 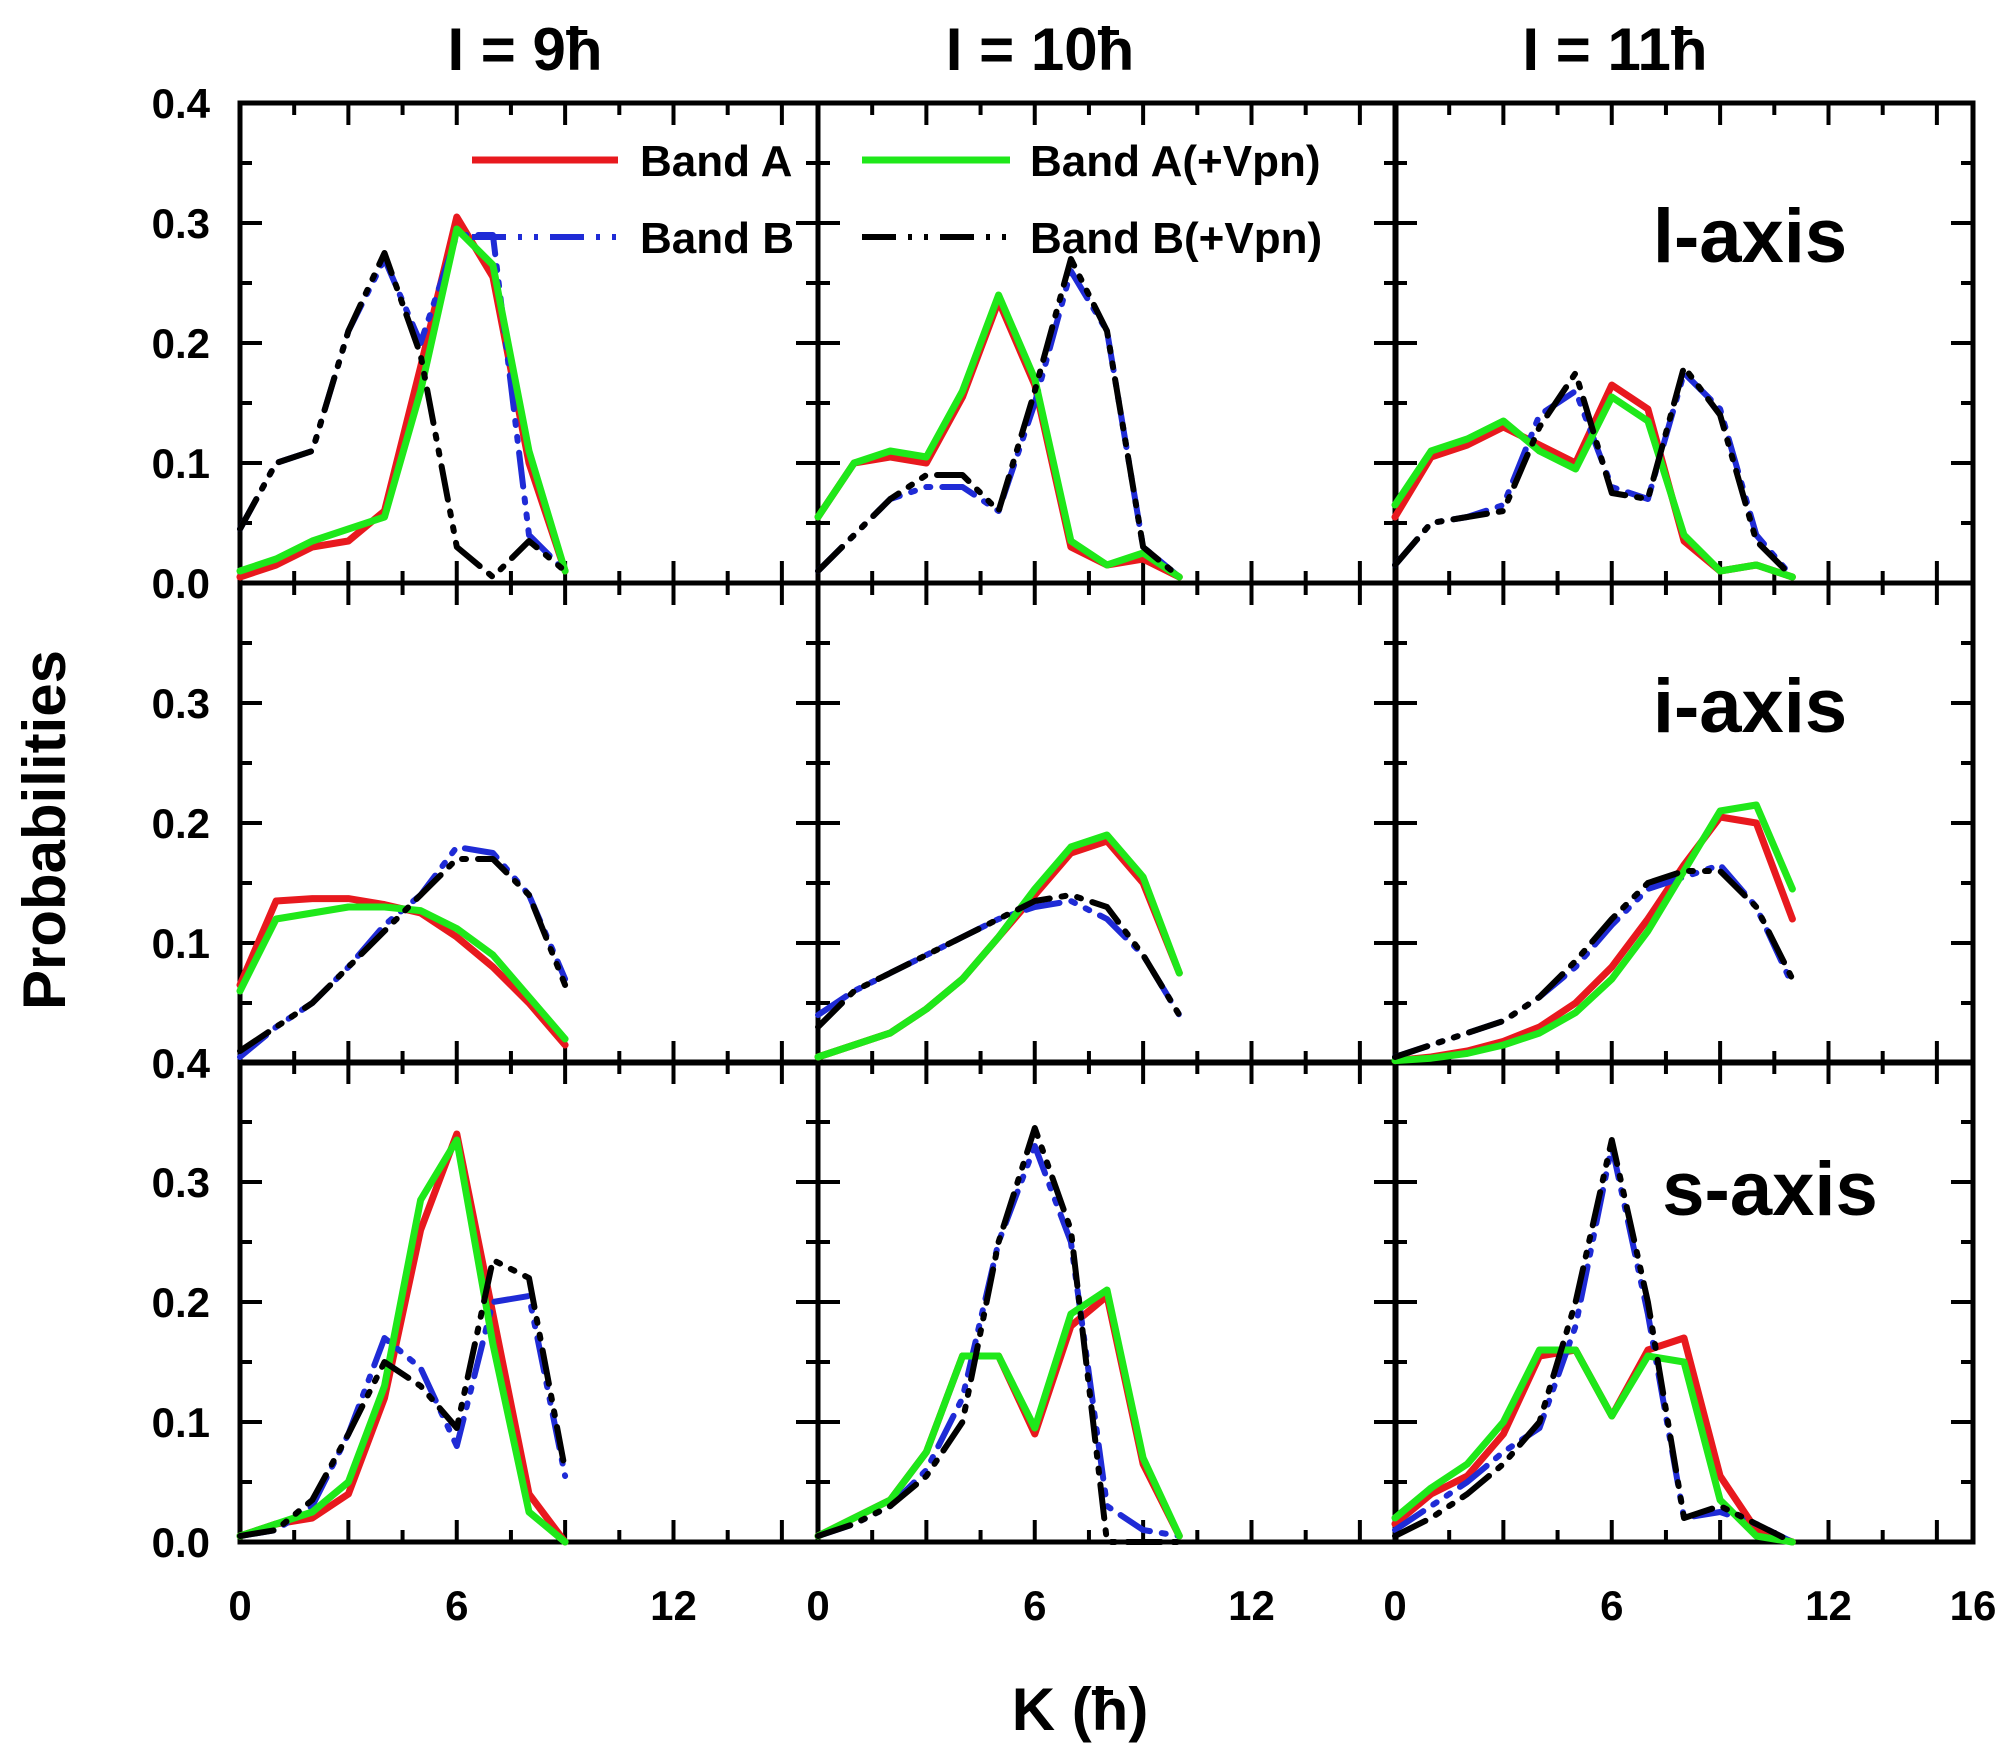 I want to click on y-axis-label: Probabilities, so click(x=44, y=830).